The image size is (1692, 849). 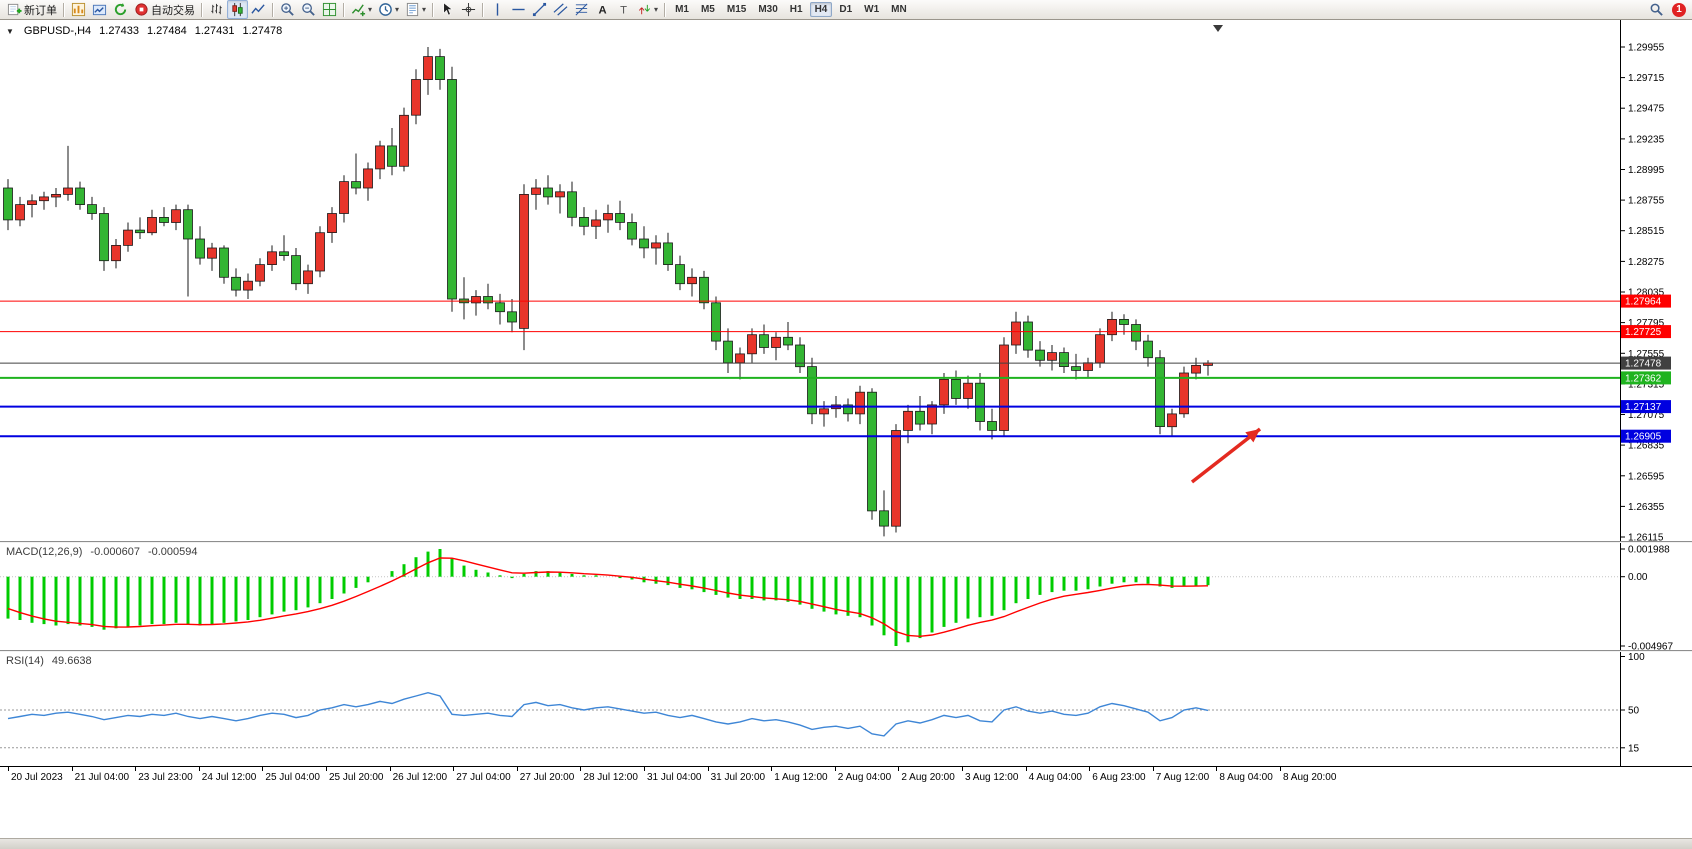 What do you see at coordinates (356, 777) in the screenshot?
I see `time-axis-label: 25 Jul 20:00` at bounding box center [356, 777].